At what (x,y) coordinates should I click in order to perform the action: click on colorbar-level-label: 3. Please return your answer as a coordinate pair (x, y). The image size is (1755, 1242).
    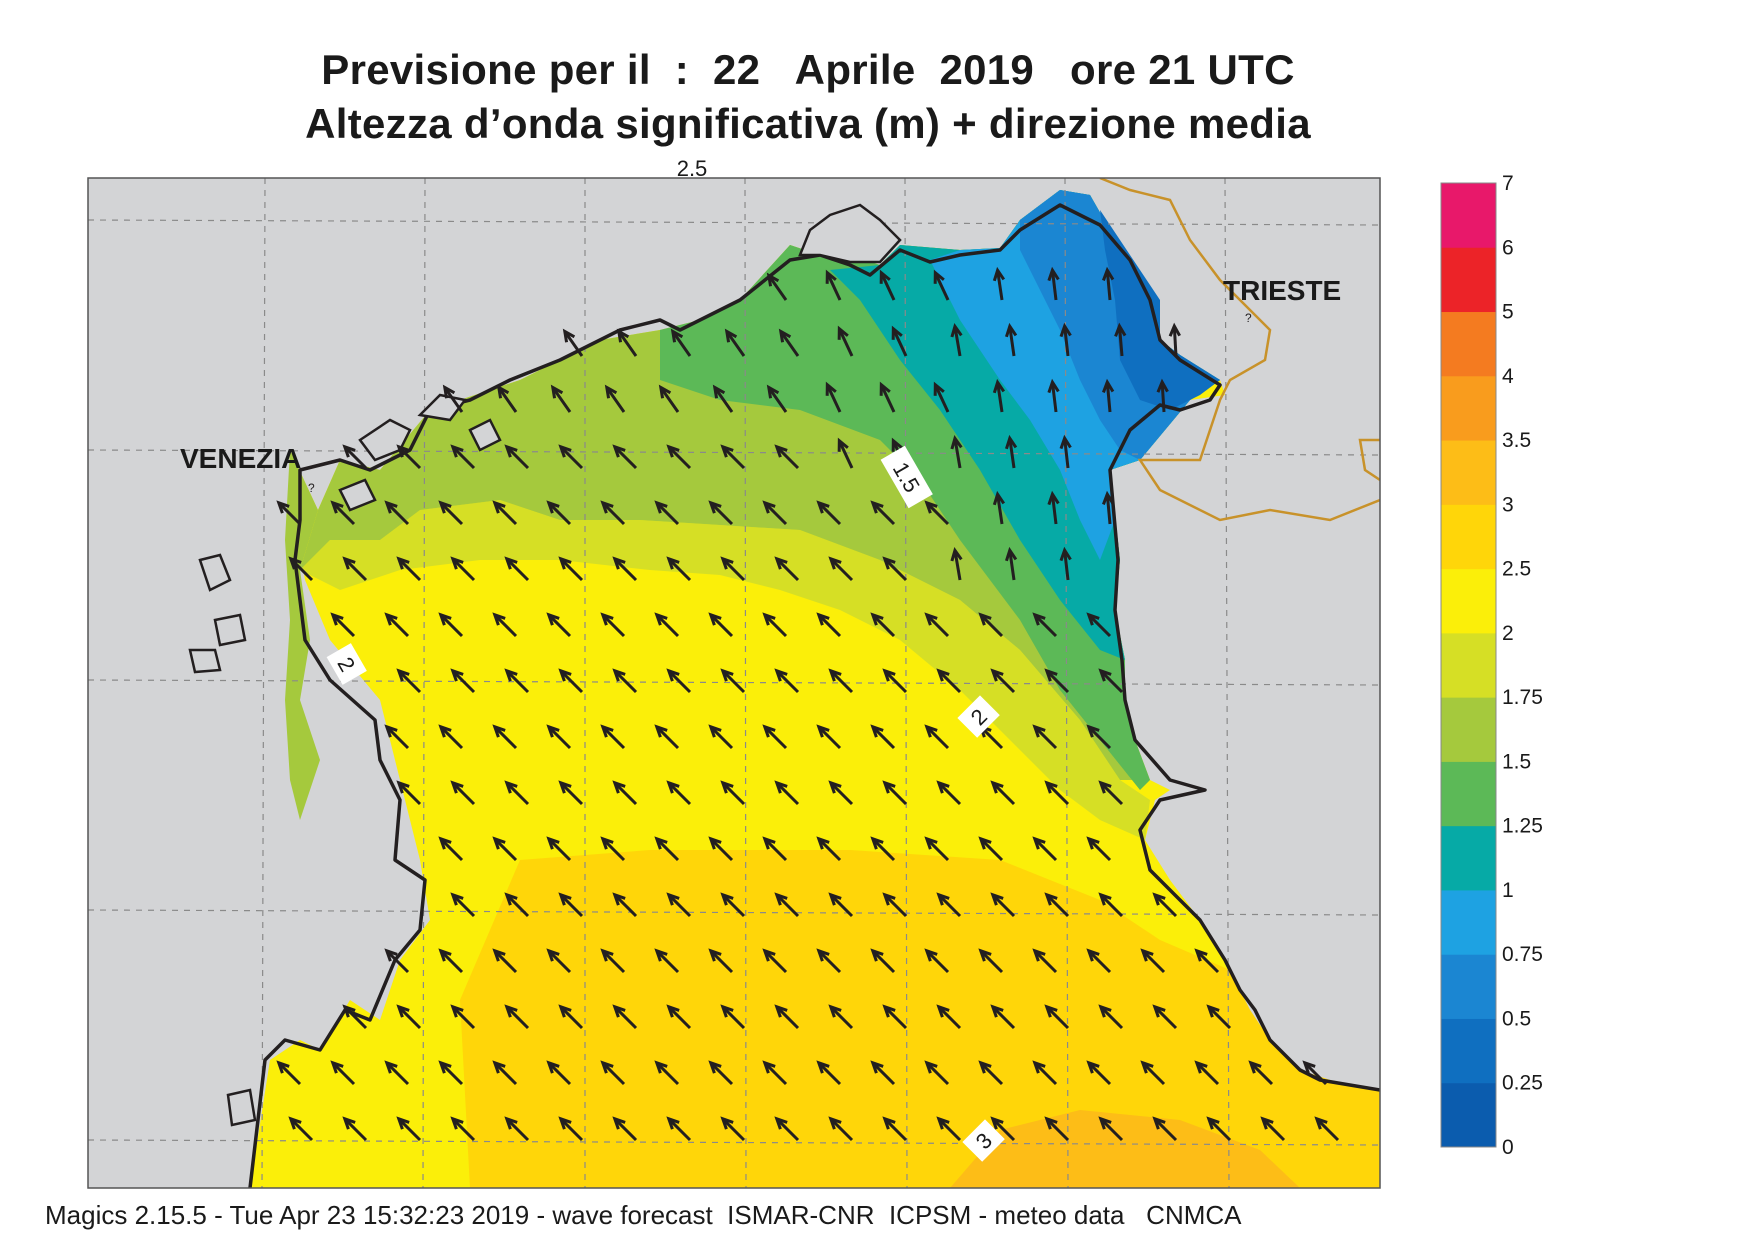
    Looking at the image, I should click on (1508, 504).